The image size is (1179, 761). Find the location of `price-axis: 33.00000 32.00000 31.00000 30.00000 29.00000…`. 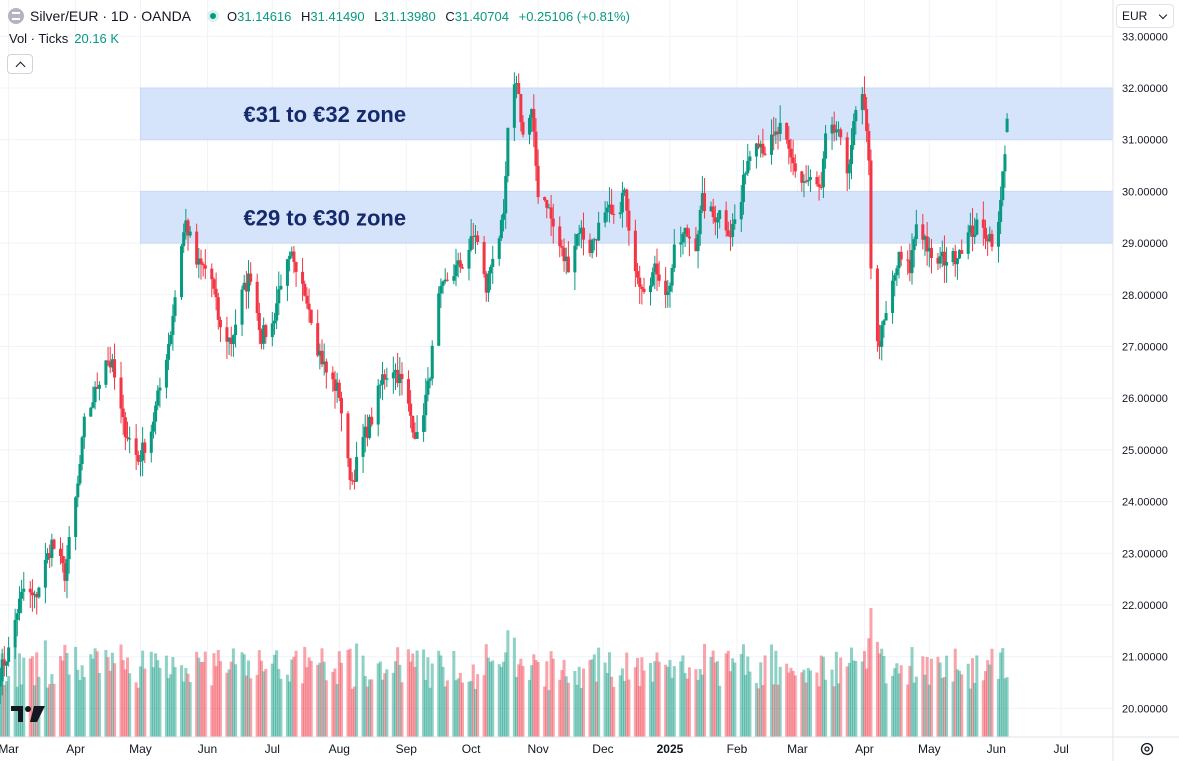

price-axis: 33.00000 32.00000 31.00000 30.00000 29.00000… is located at coordinates (1140, 380).